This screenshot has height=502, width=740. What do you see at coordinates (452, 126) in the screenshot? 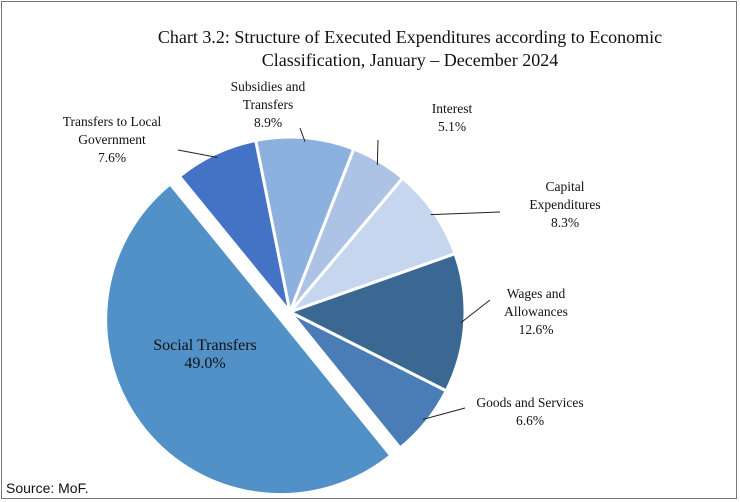
I see `value-label: 5.1%` at bounding box center [452, 126].